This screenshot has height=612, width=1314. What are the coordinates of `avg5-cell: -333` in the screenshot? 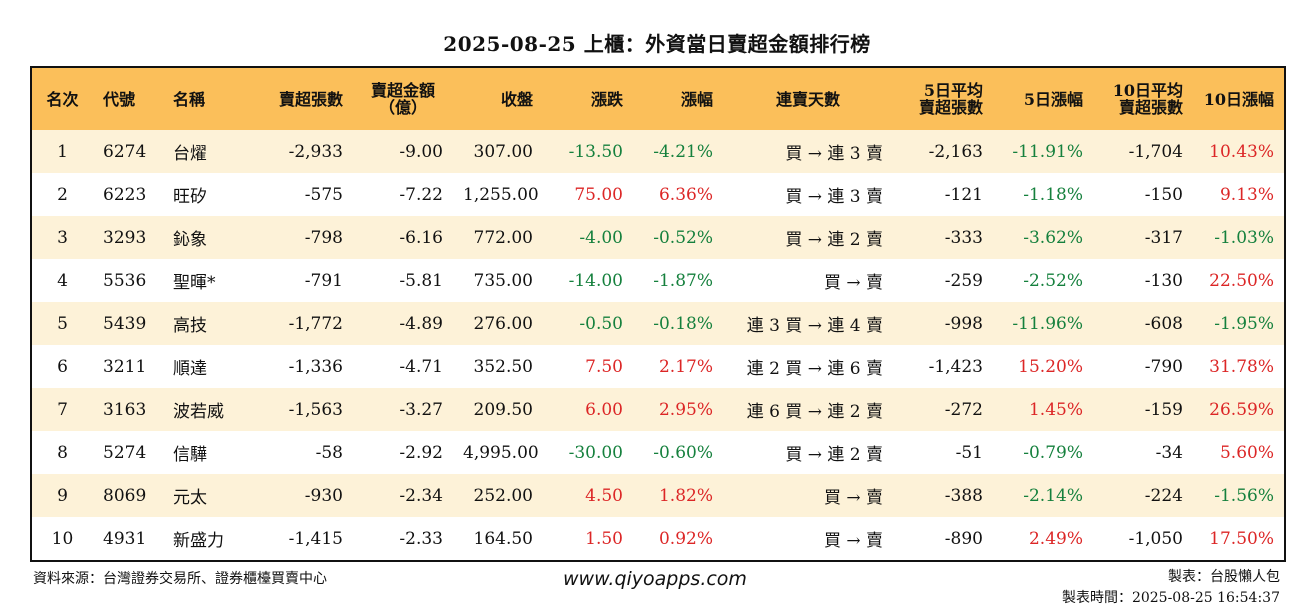 It's located at (943, 237).